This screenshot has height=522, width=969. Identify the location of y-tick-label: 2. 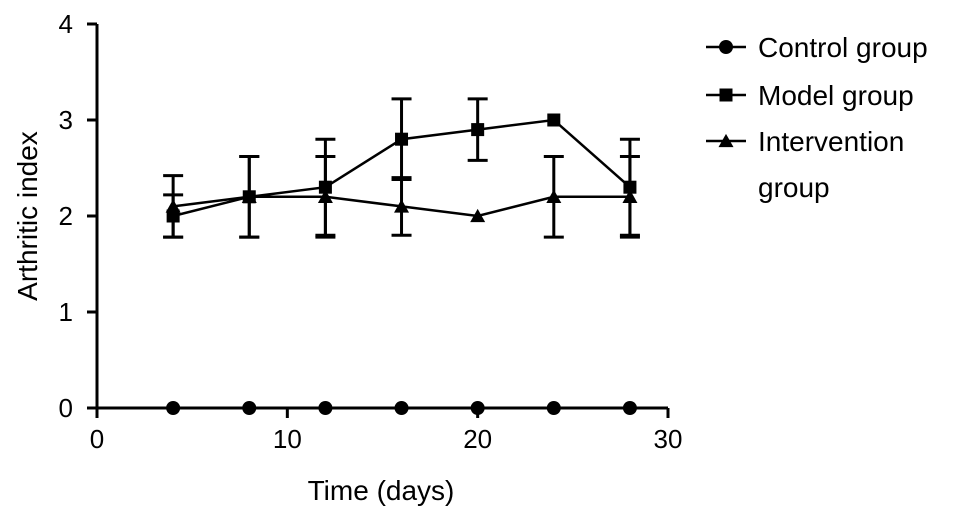
(66, 216).